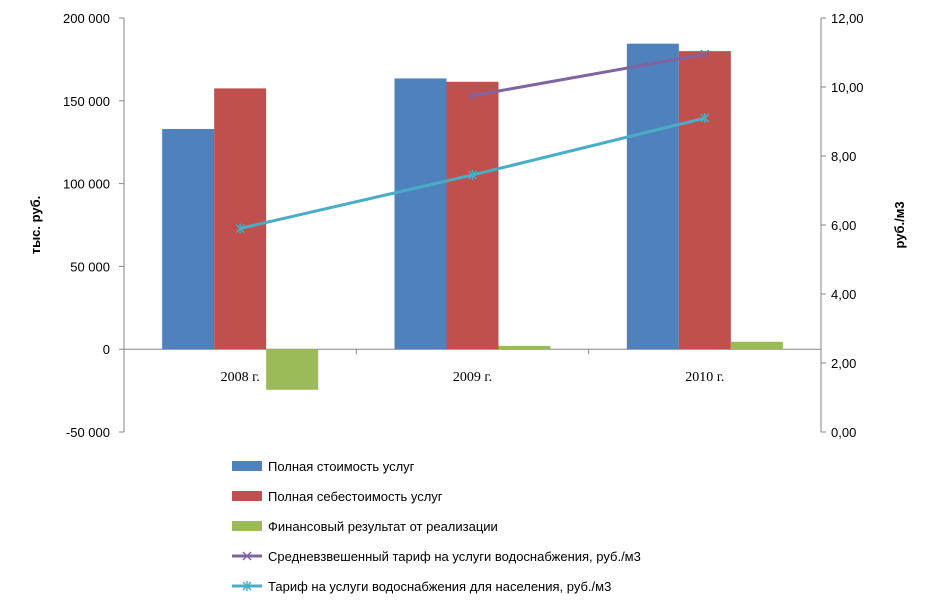  I want to click on y-right-tick-label: 0,00, so click(843, 432).